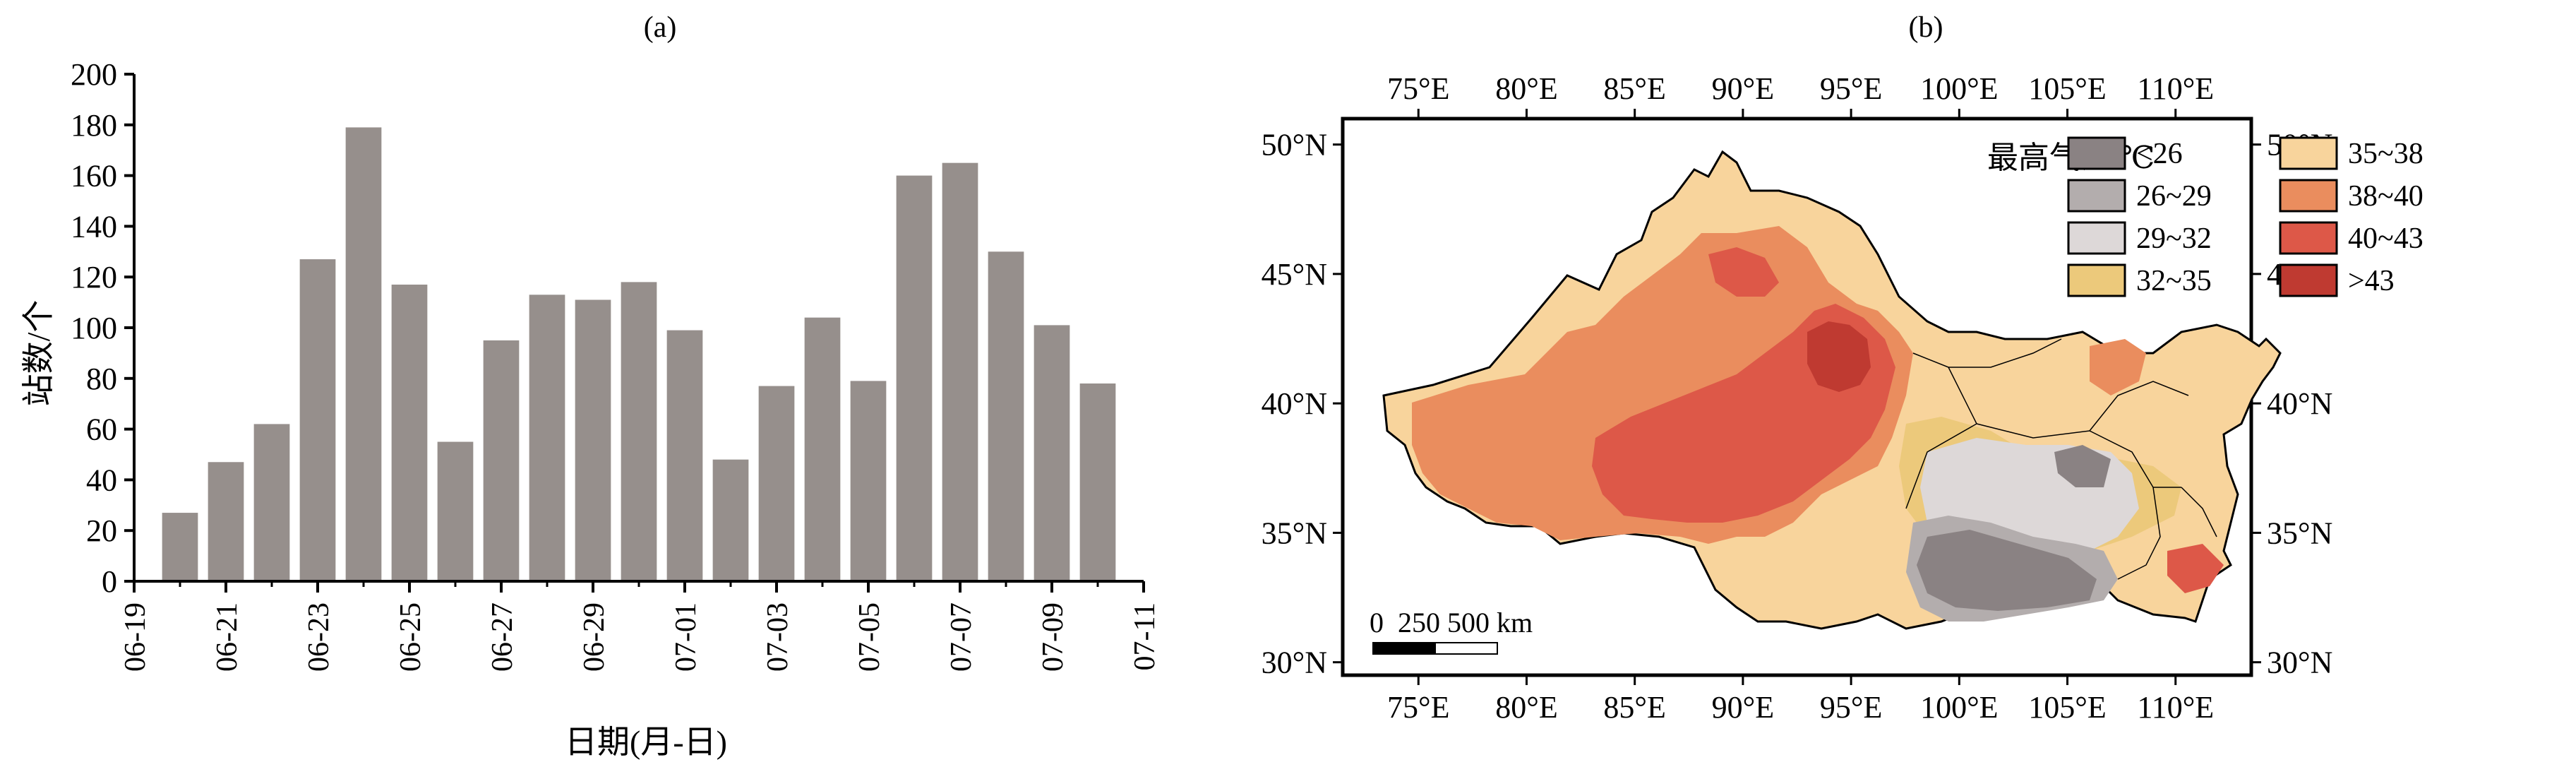 The height and width of the screenshot is (767, 2576). Describe the element at coordinates (94, 328) in the screenshot. I see `y-tick-label: 100` at that location.